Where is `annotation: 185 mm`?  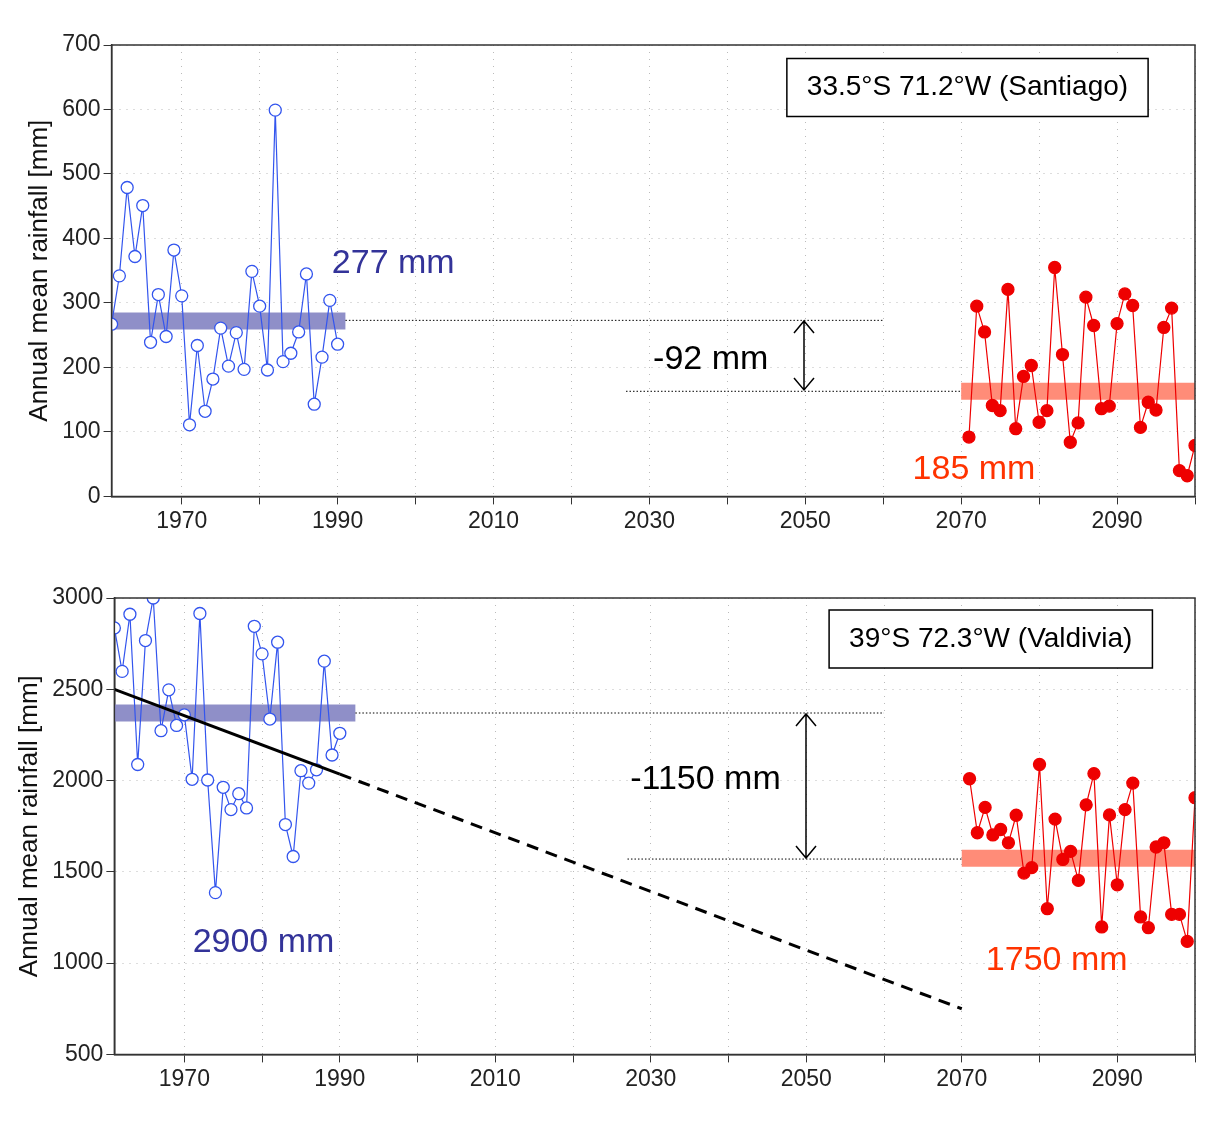 annotation: 185 mm is located at coordinates (974, 466).